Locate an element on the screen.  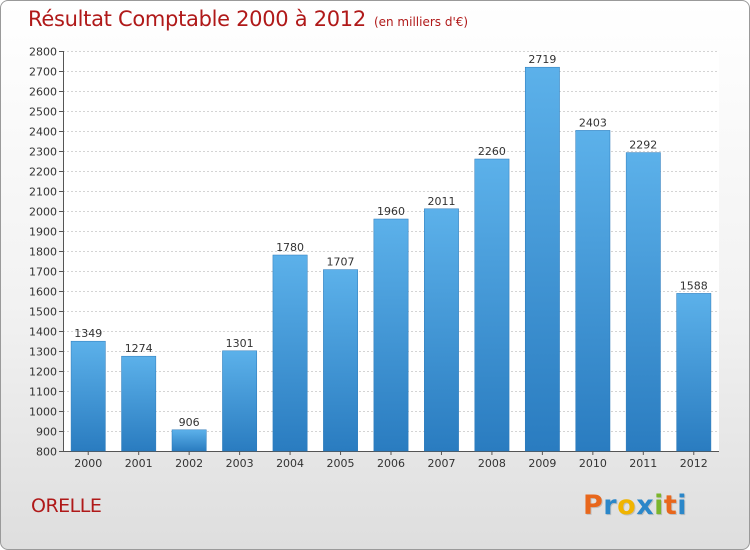
logo-letter: P is located at coordinates (593, 505).